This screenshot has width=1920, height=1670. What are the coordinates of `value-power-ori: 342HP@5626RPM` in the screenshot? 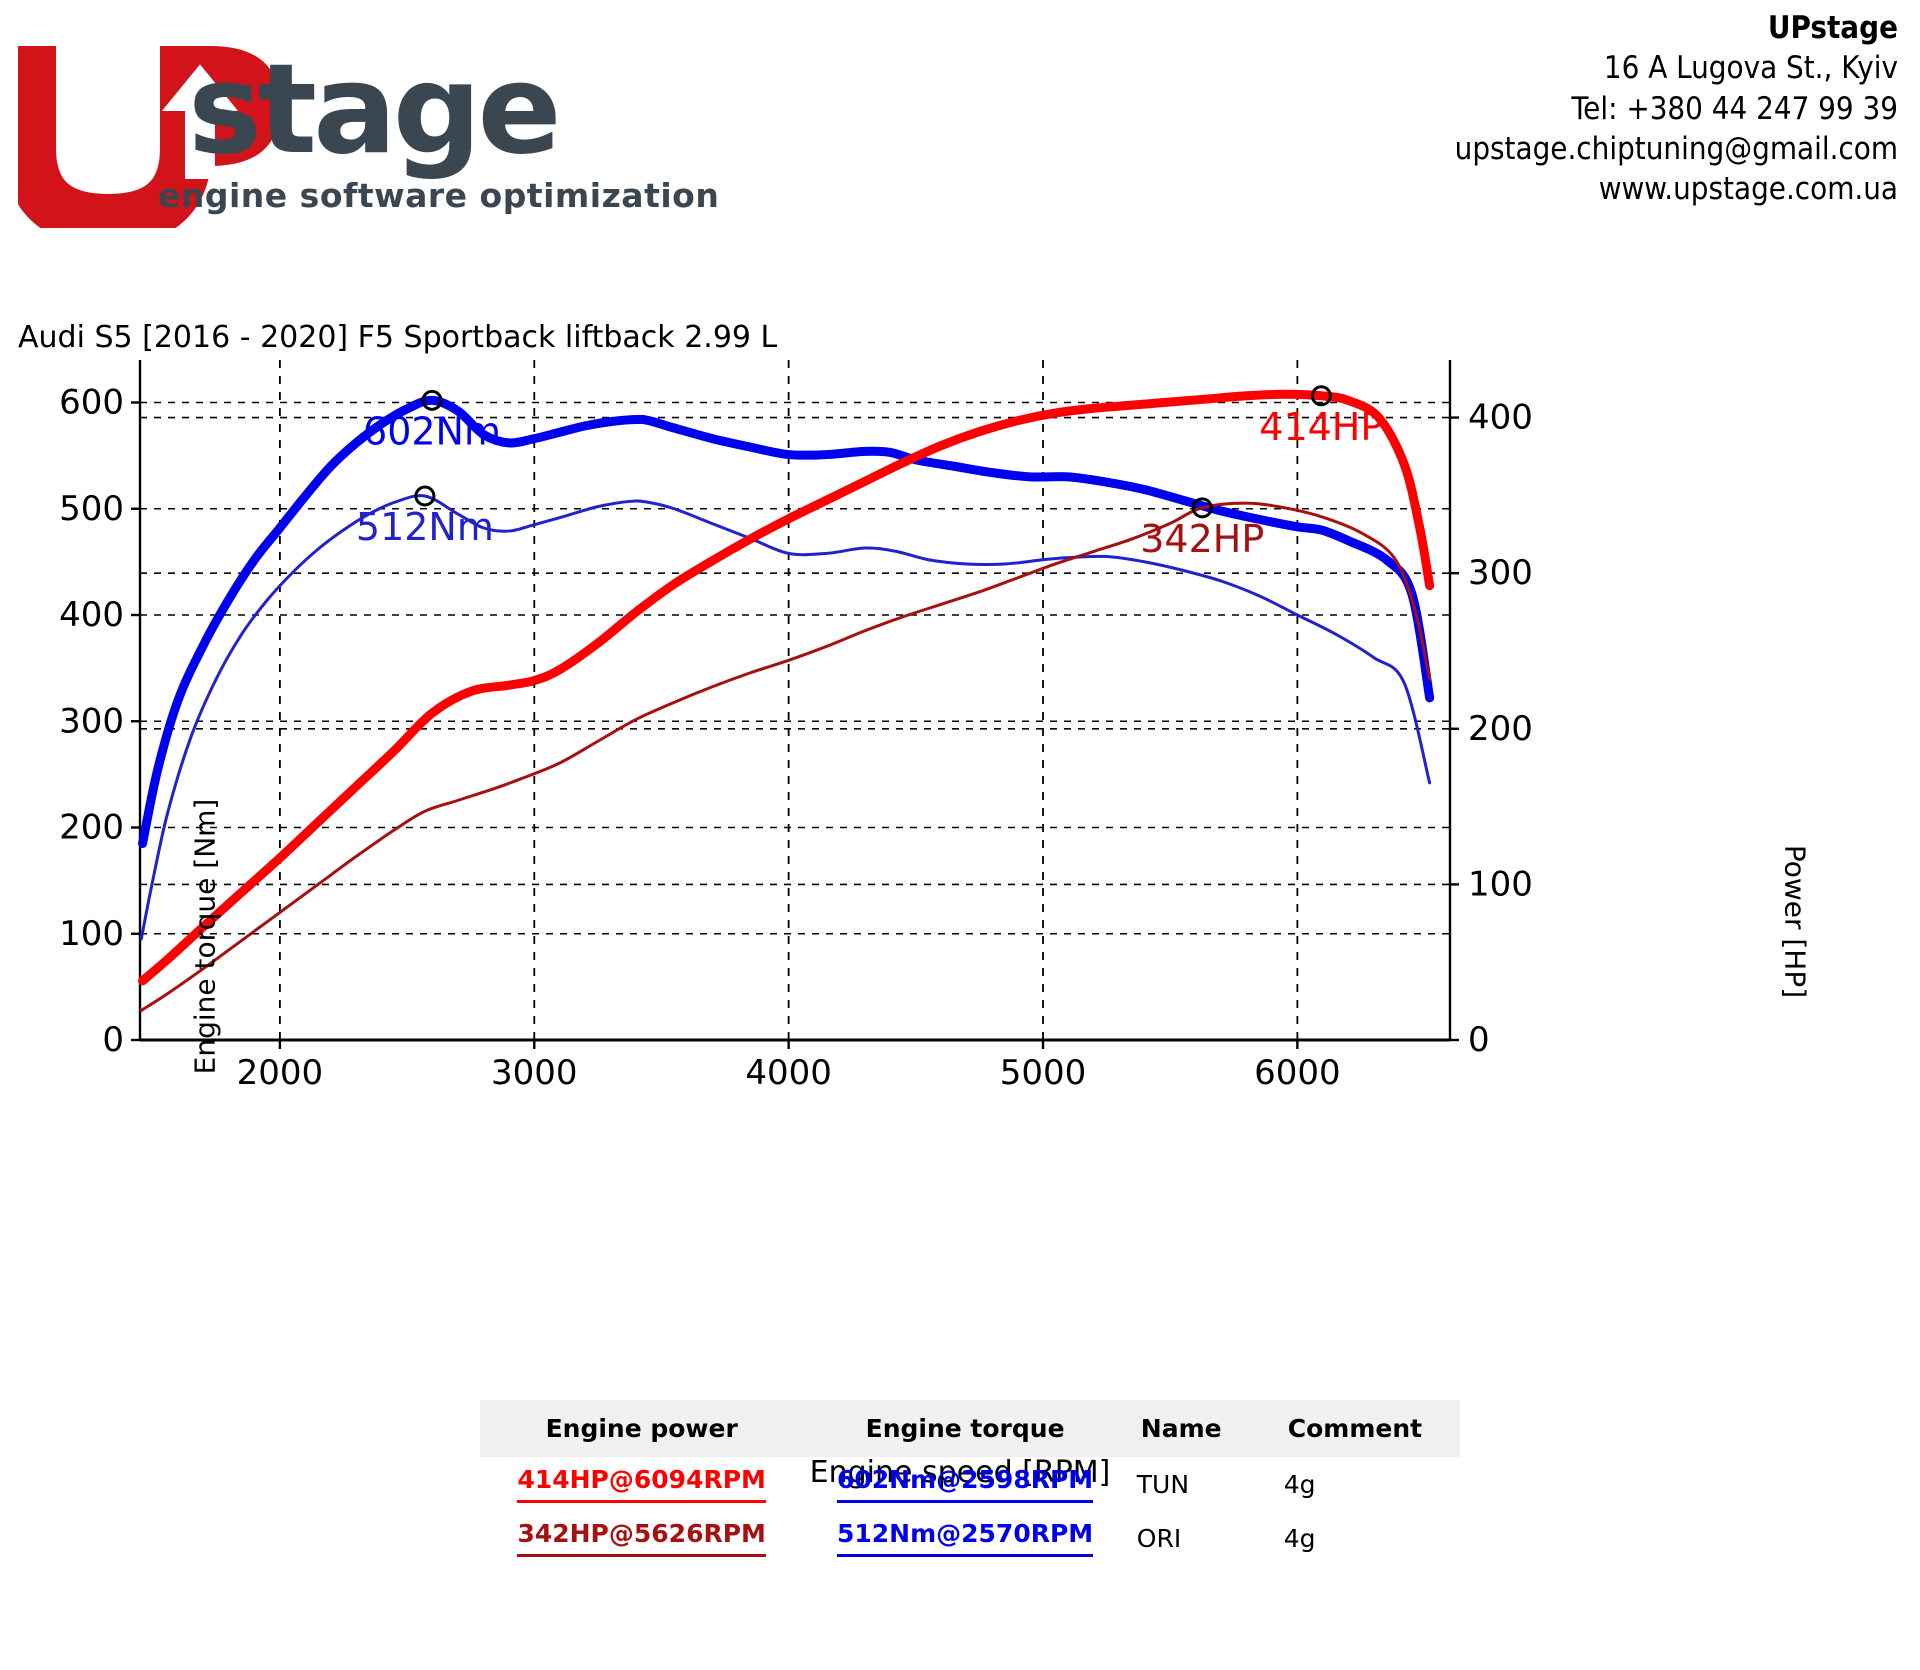 It's located at (641, 1538).